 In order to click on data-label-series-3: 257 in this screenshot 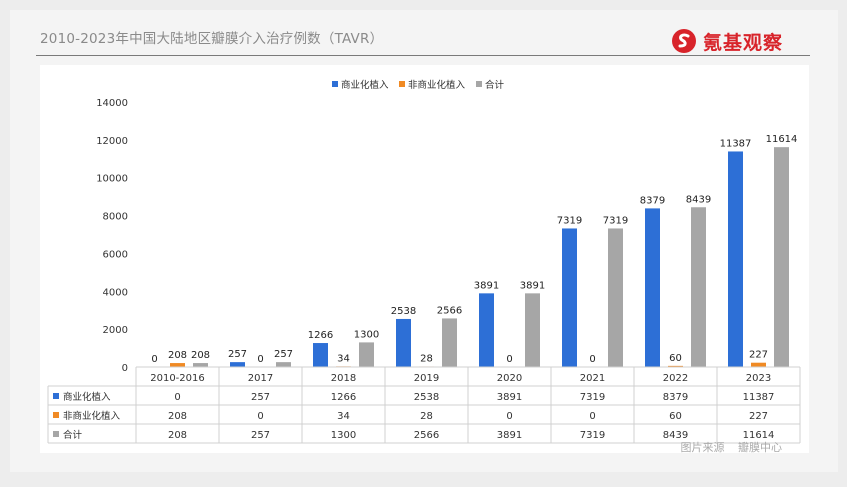, I will do `click(283, 354)`.